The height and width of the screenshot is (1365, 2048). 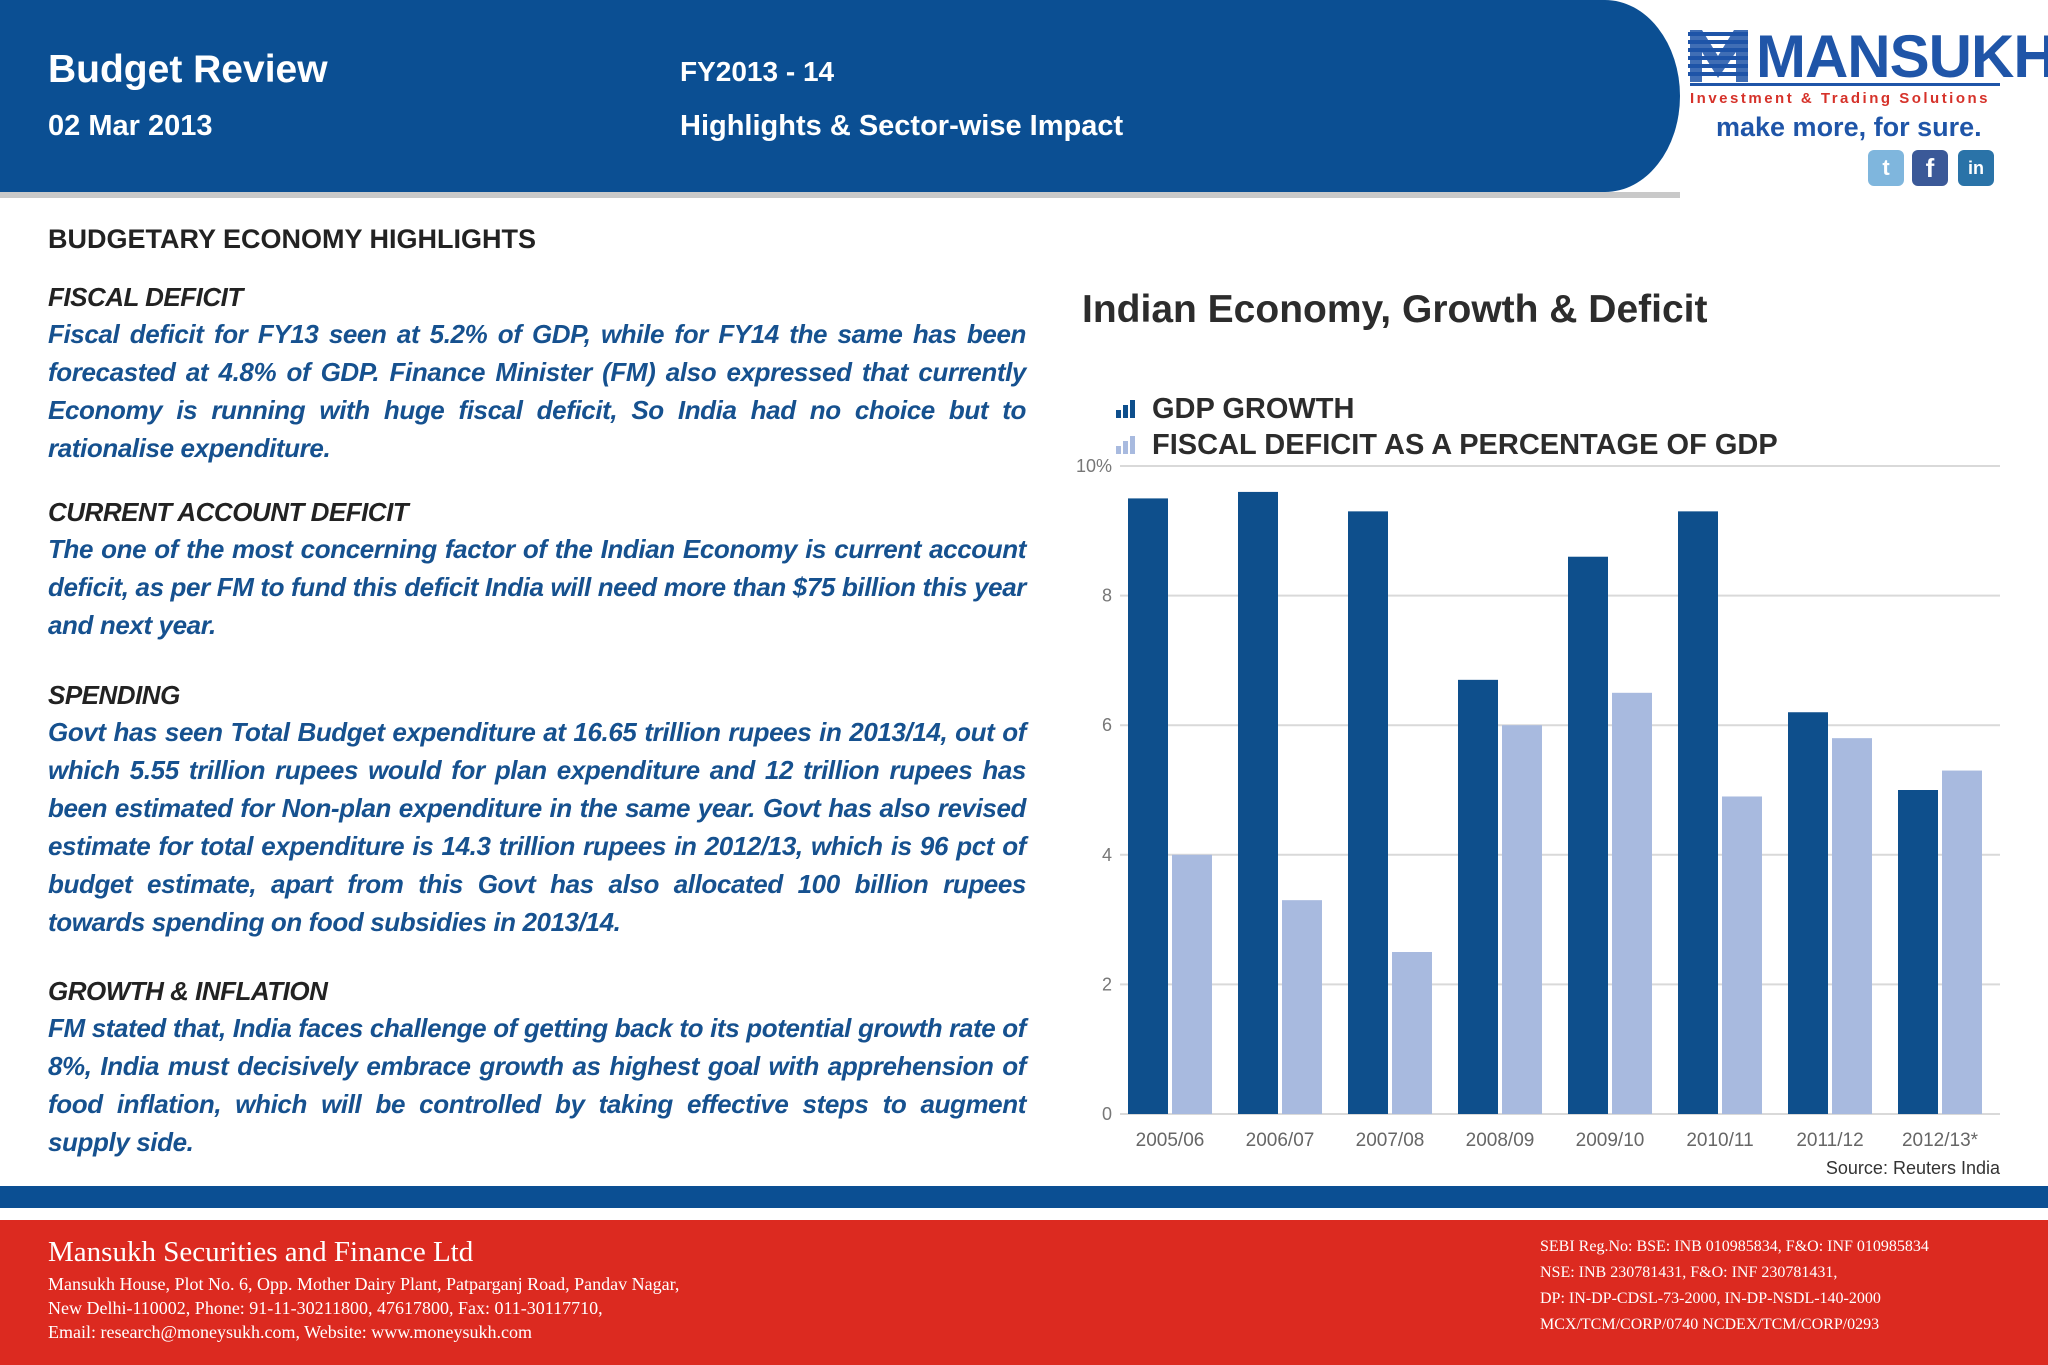 I want to click on brand-tagline: Investment & Trading Solutions, so click(x=1840, y=98).